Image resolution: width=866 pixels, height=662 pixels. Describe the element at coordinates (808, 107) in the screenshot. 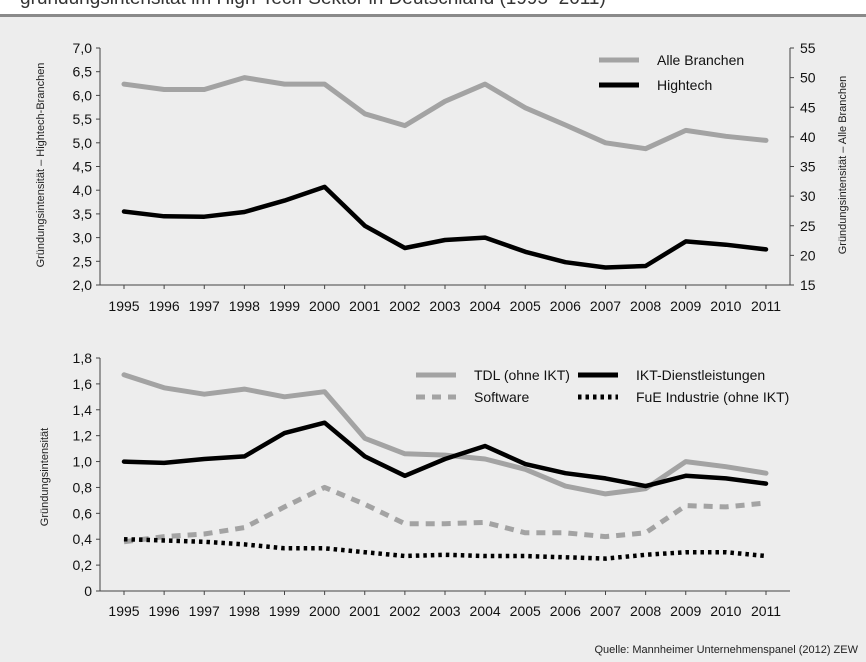

I see `y-tick-label-right: 45` at that location.